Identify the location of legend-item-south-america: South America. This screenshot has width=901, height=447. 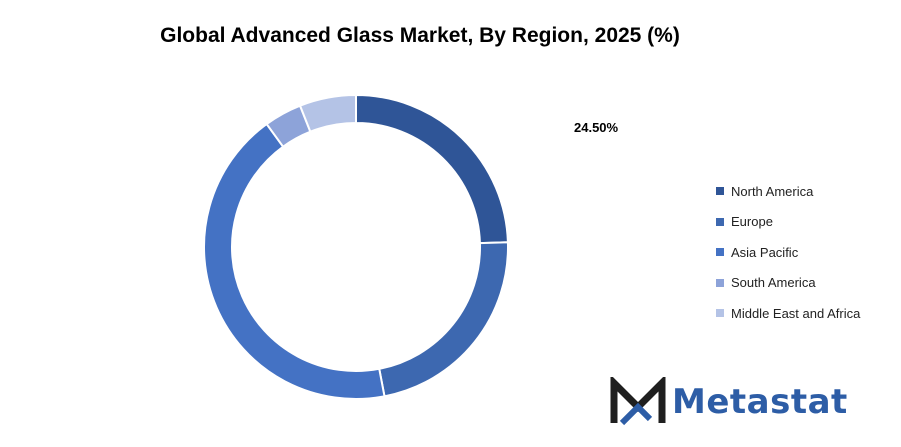
(788, 283).